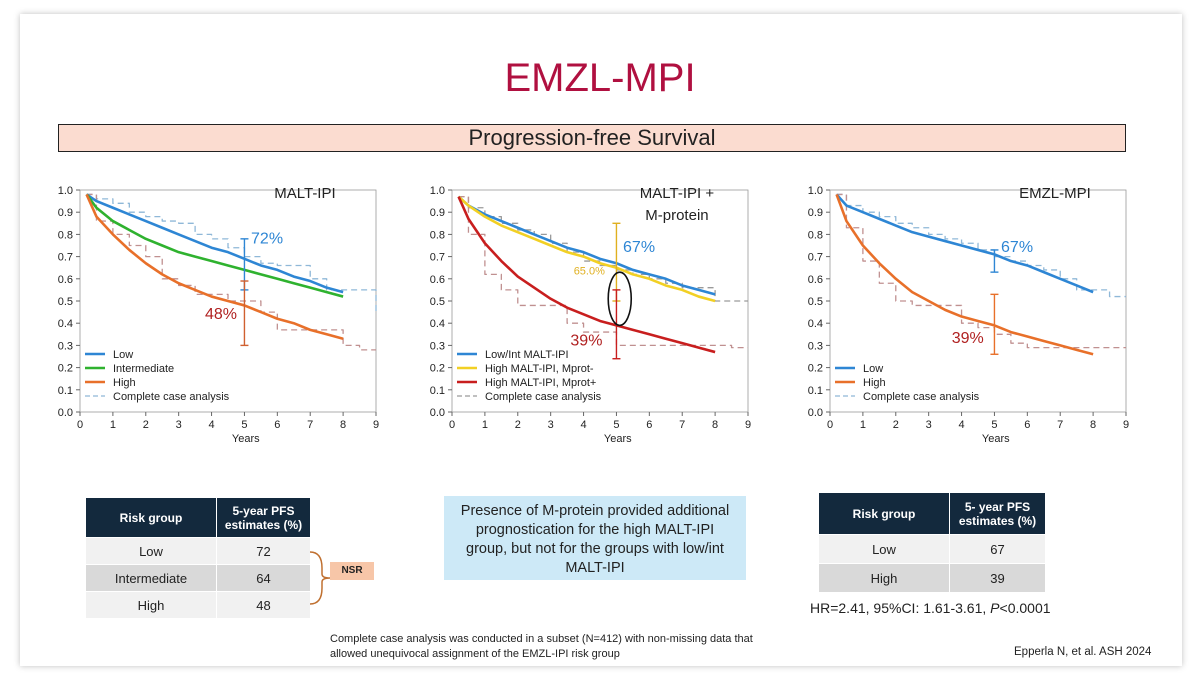  Describe the element at coordinates (600, 78) in the screenshot. I see `slide-title: EMZL-MPI` at that location.